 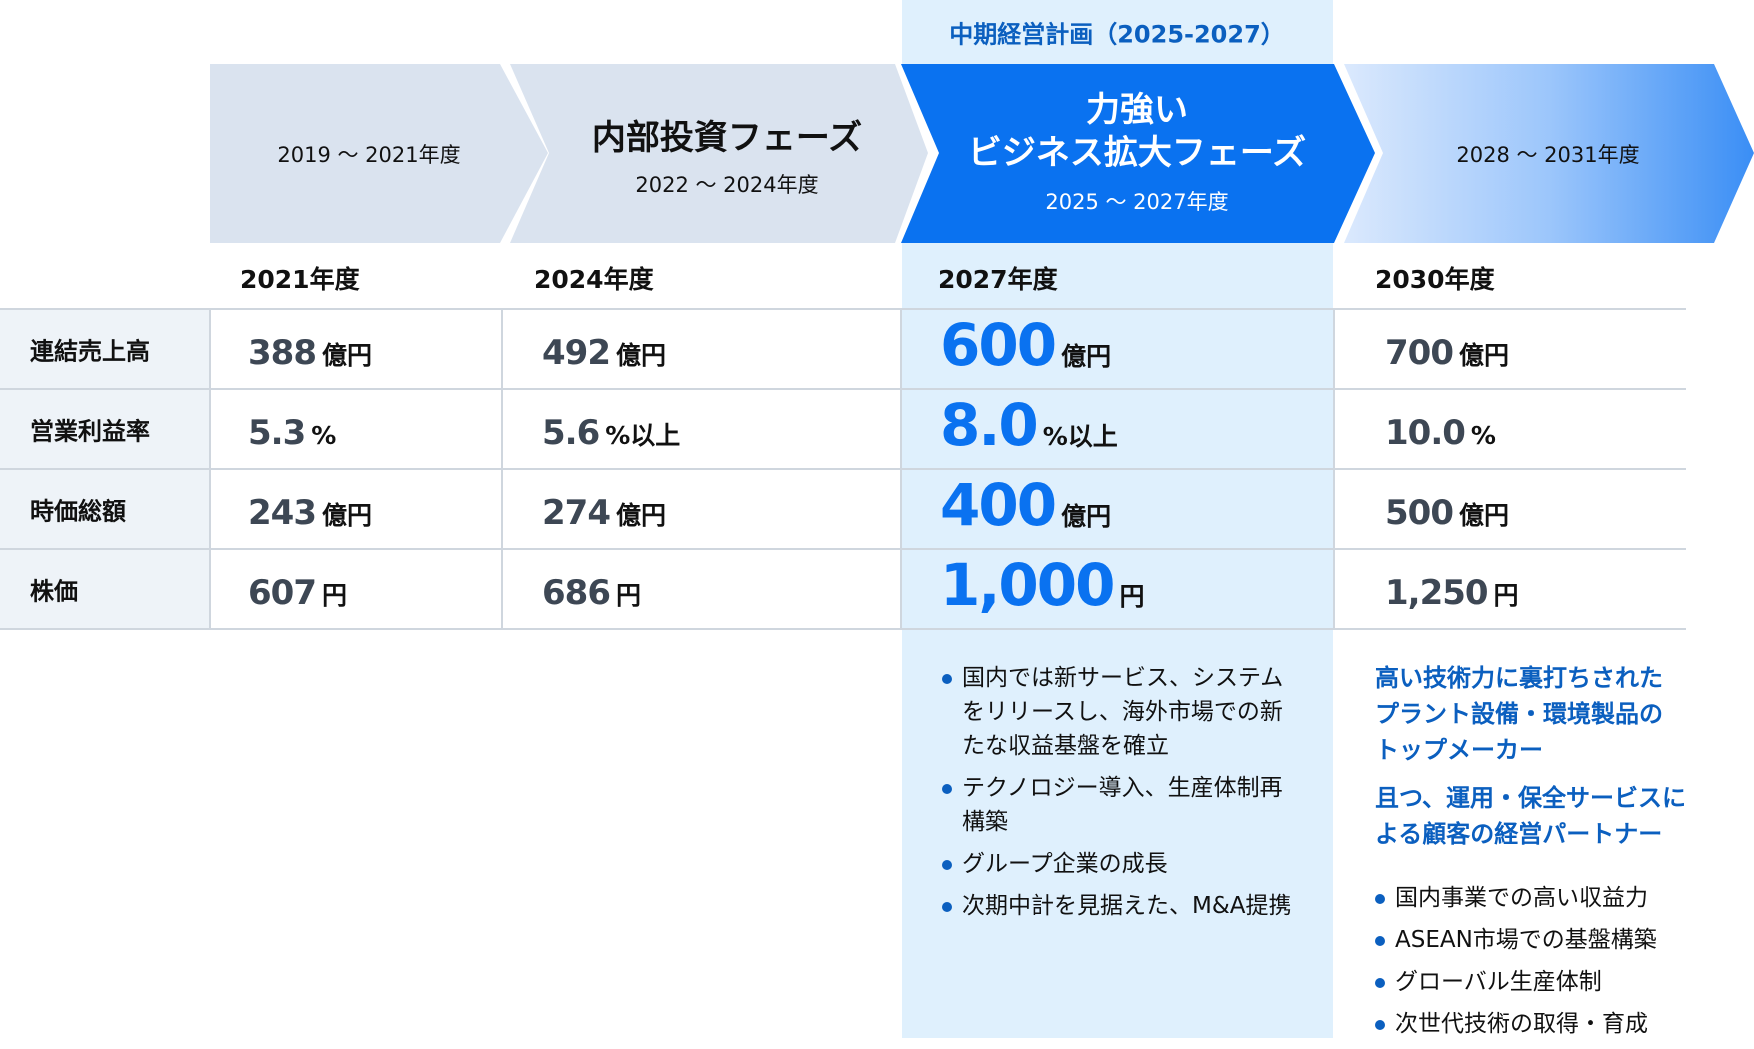 I want to click on plan-bullet: 国内では新サービス、システムをリリースし、海外市場での新たな収益基盤を確立, so click(x=1120, y=712).